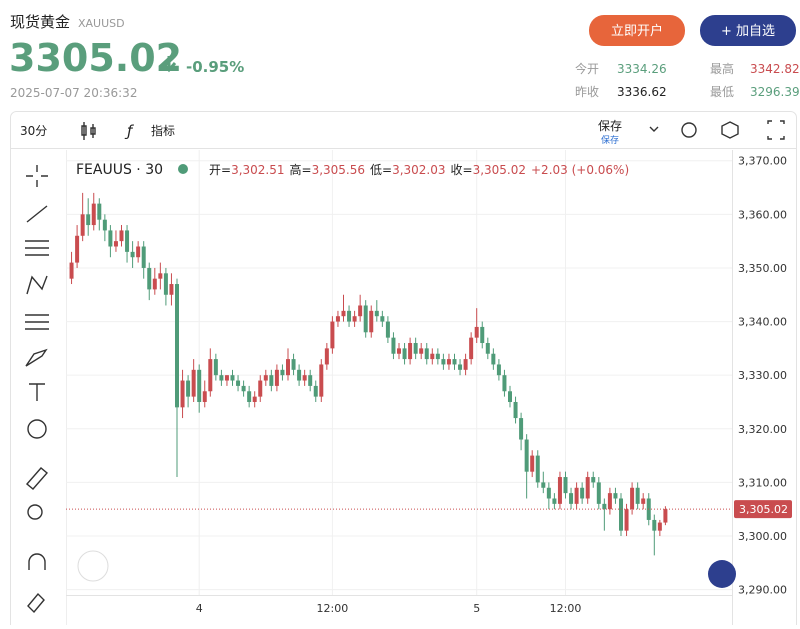  Describe the element at coordinates (37, 176) in the screenshot. I see `cross-tool` at that location.